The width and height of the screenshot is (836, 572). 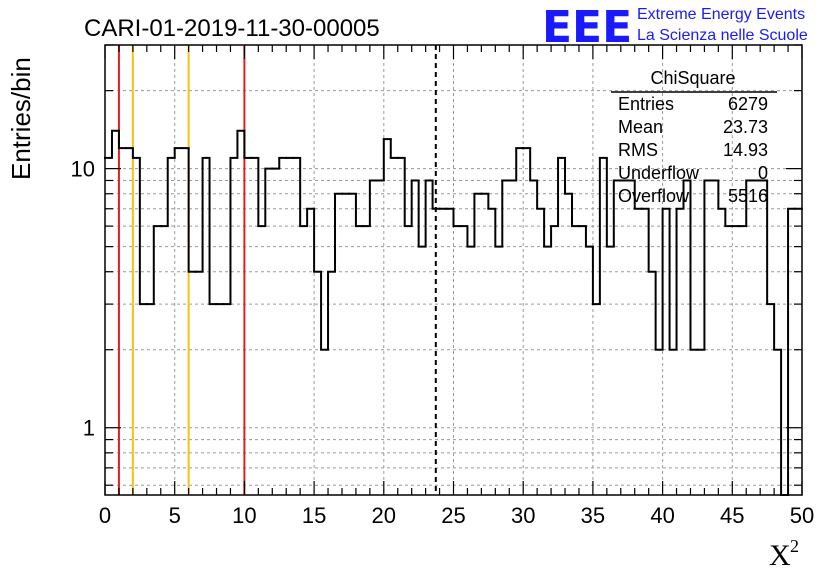 I want to click on logo-line-2: La Scienza nelle Scuole, so click(x=722, y=35).